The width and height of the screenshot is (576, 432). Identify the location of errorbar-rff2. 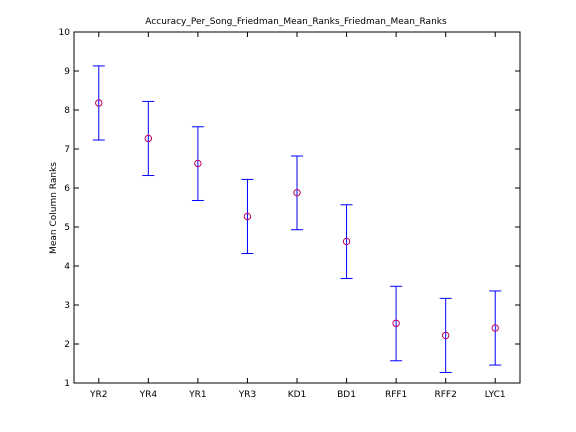
(445, 335).